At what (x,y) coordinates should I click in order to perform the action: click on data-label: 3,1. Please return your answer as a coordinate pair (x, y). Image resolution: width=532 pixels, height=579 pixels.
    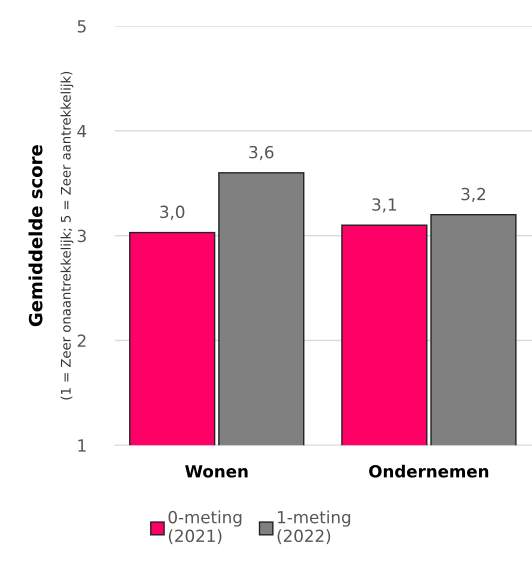
    Looking at the image, I should click on (384, 205).